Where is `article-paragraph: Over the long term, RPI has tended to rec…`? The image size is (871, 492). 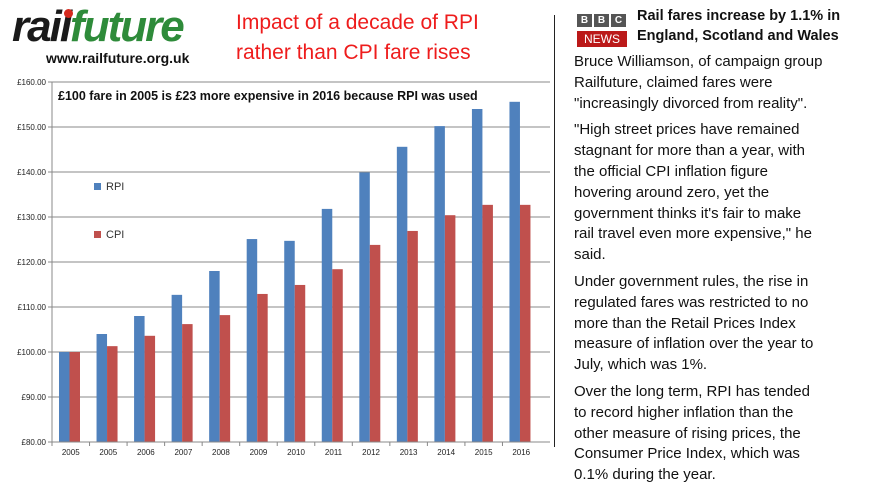
article-paragraph: Over the long term, RPI has tended to rec… is located at coordinates (698, 434).